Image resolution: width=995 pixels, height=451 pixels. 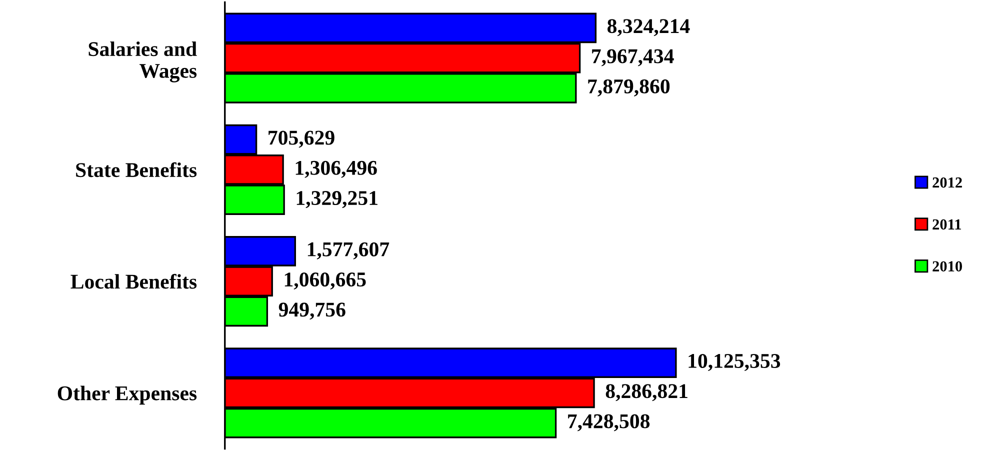 I want to click on data-label: 949,756, so click(x=312, y=311).